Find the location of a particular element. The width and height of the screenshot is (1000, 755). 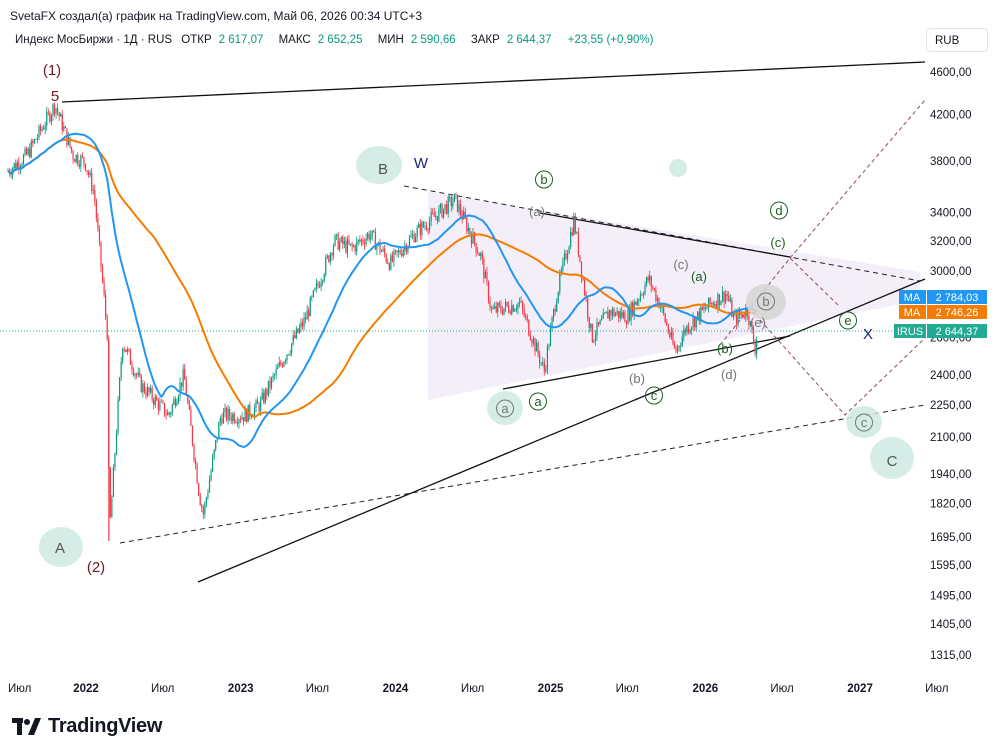

tradingview-logo-text: TradingView is located at coordinates (105, 726).